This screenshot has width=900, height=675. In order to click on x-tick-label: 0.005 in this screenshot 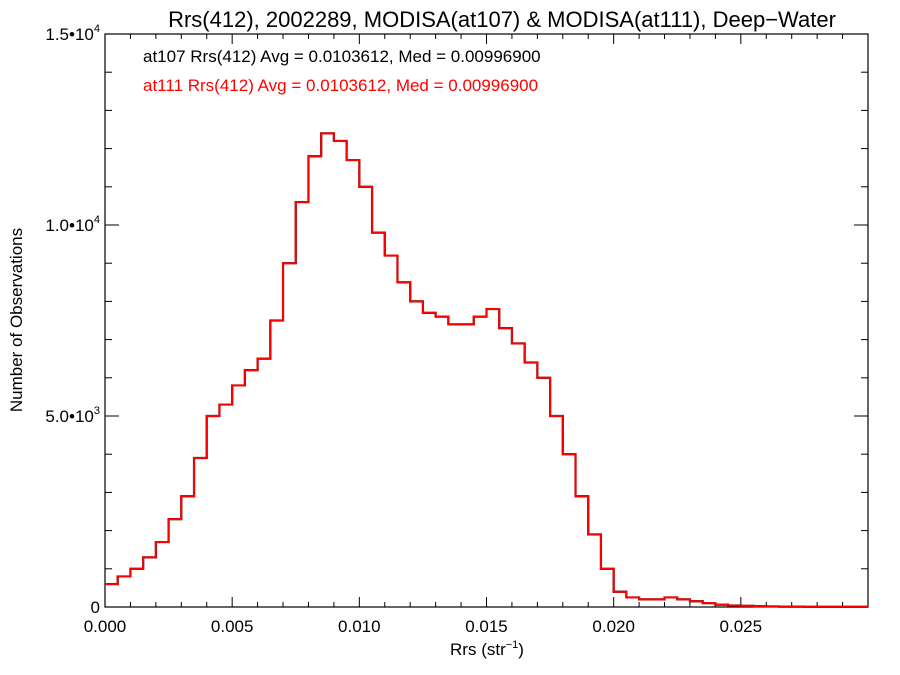, I will do `click(232, 626)`.